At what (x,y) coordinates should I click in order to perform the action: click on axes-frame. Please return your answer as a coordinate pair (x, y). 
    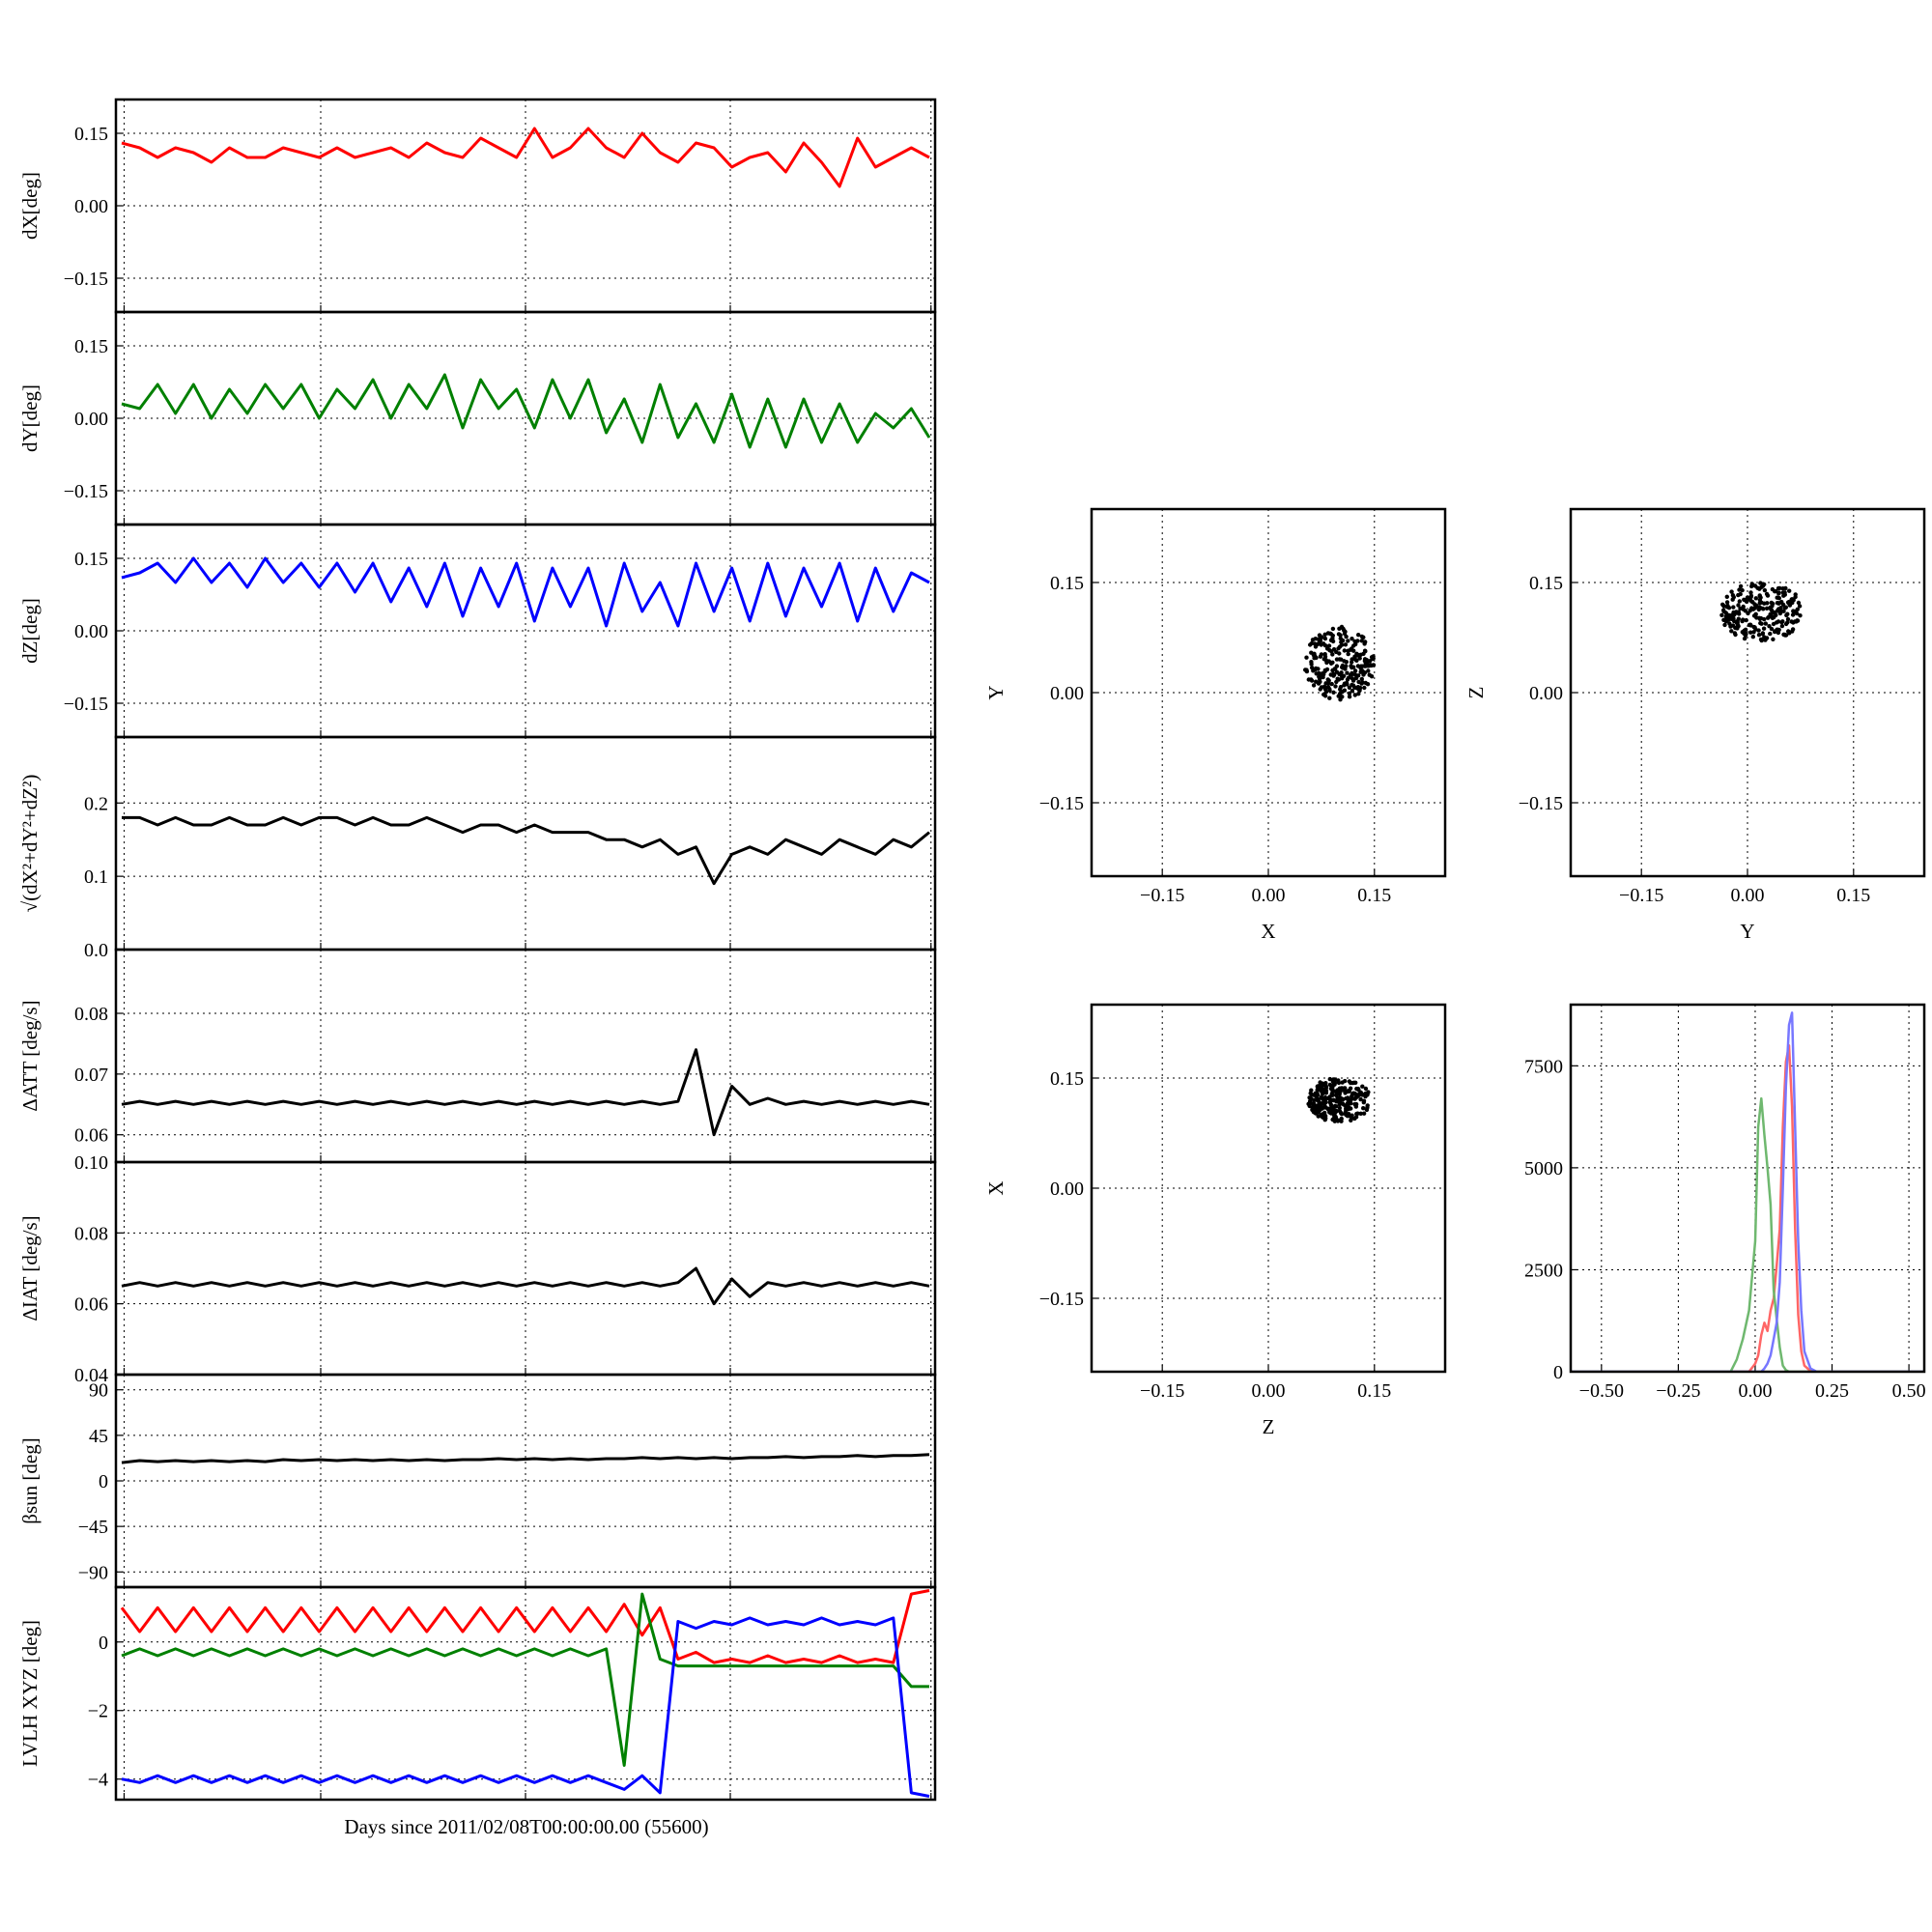
    Looking at the image, I should click on (1747, 1188).